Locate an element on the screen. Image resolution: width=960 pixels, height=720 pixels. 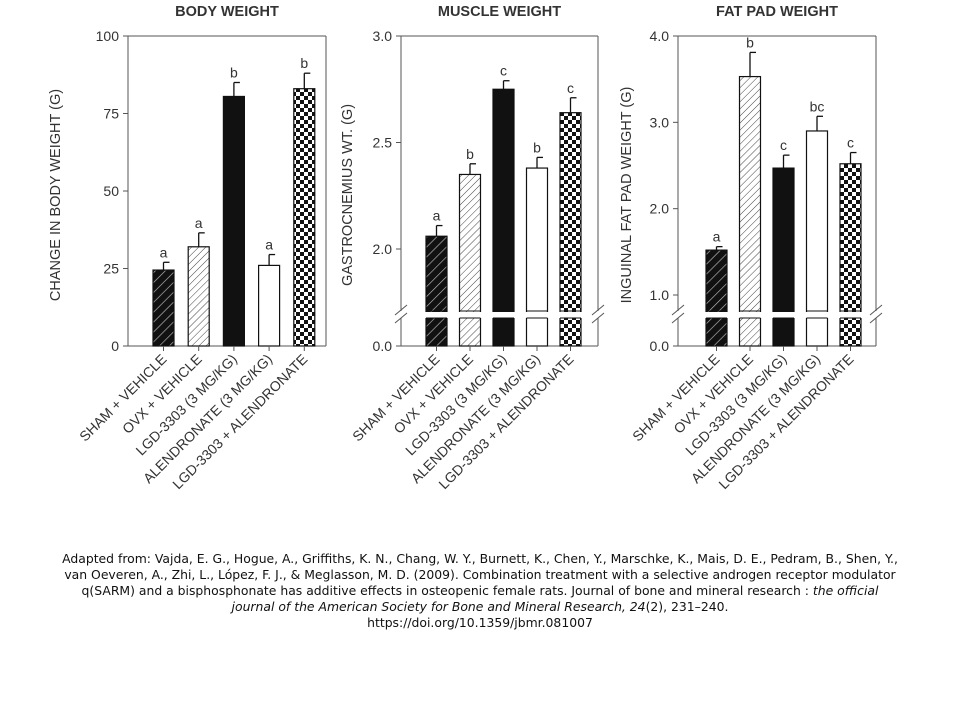
y-tick-label: 0 is located at coordinates (115, 346).